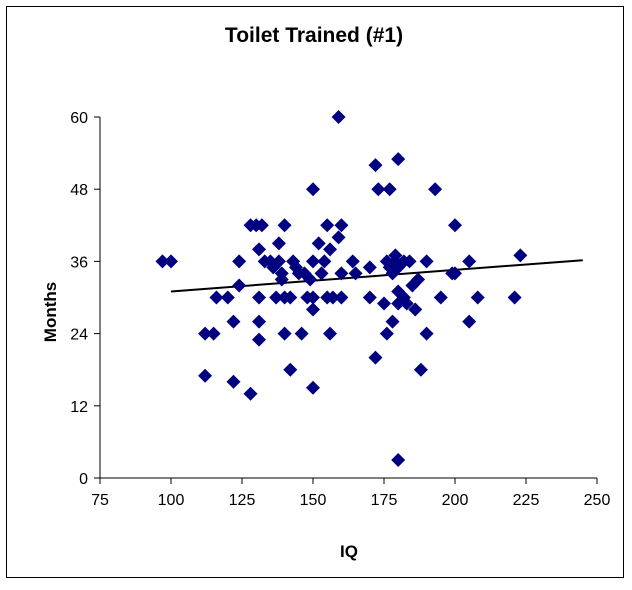 This screenshot has width=632, height=590. What do you see at coordinates (384, 500) in the screenshot?
I see `x-tick-label: 175` at bounding box center [384, 500].